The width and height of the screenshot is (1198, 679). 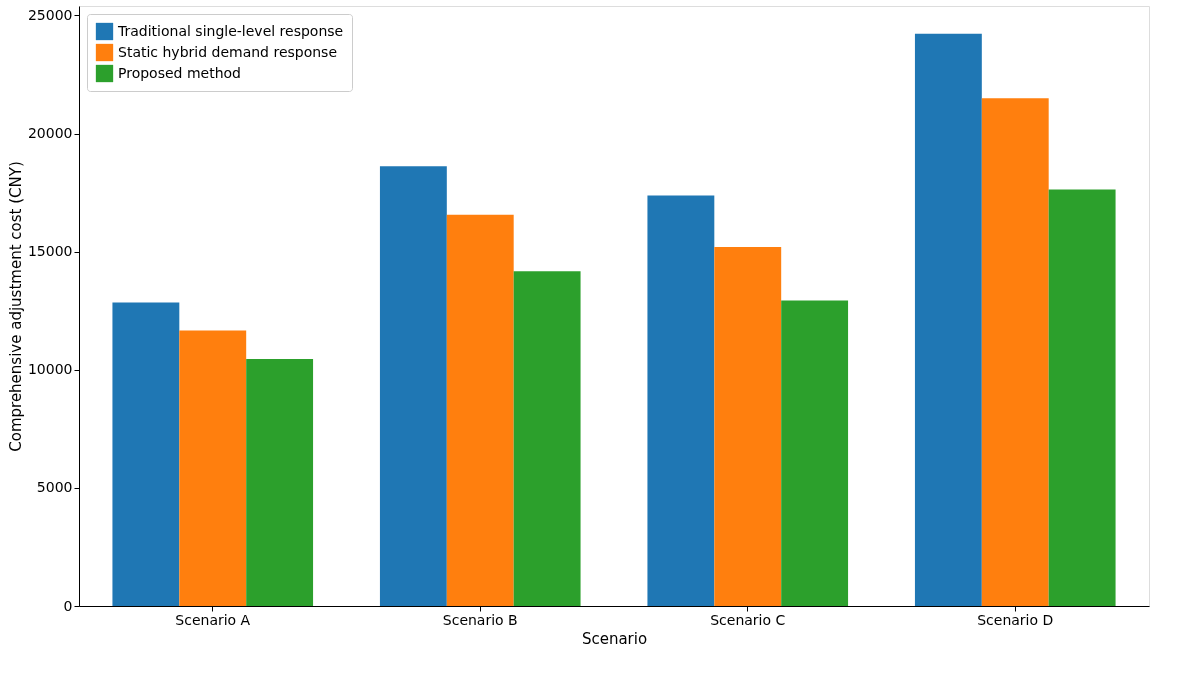 What do you see at coordinates (614, 638) in the screenshot?
I see `x-axis-title: Scenario` at bounding box center [614, 638].